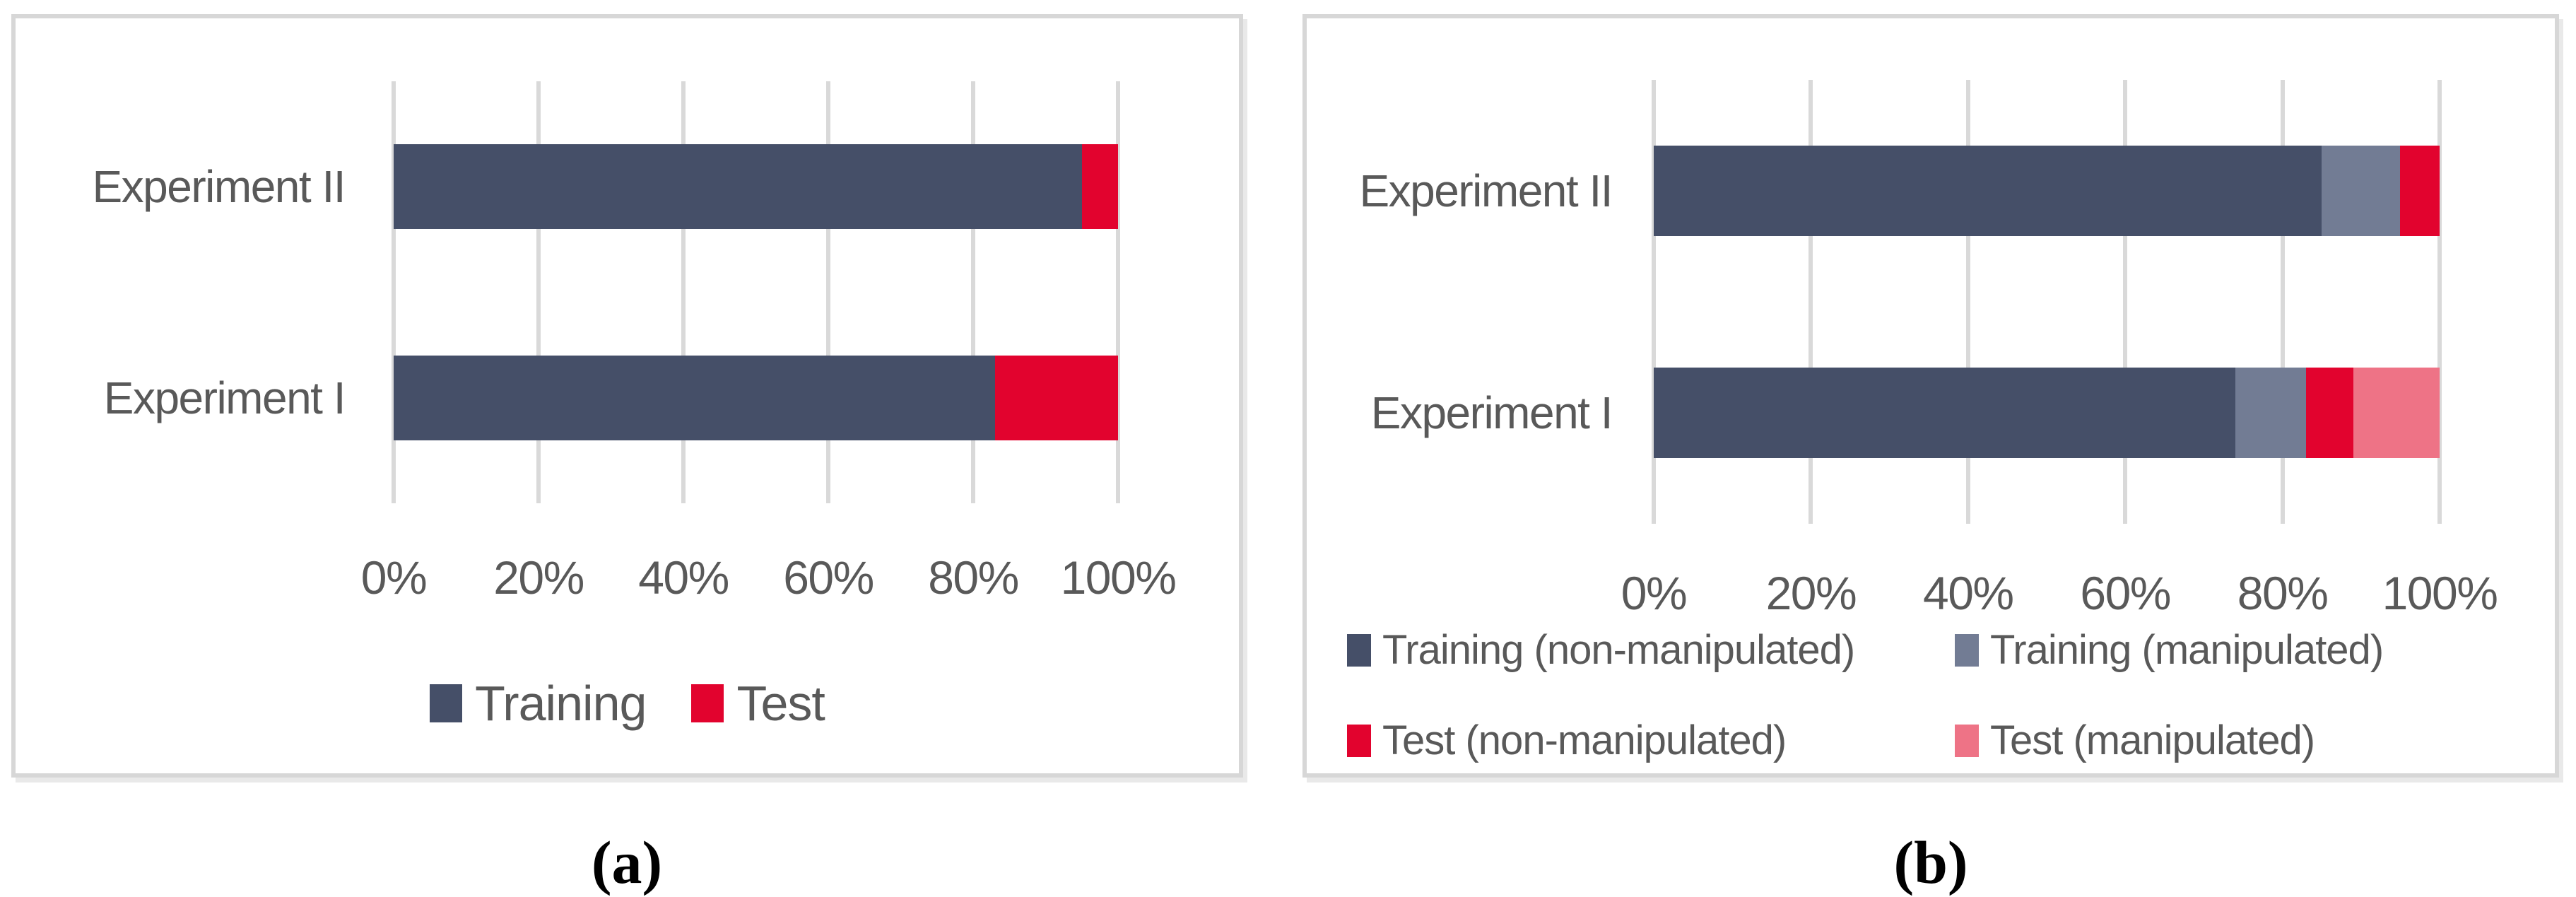 This screenshot has height=897, width=2576. I want to click on caption-a: (a), so click(627, 862).